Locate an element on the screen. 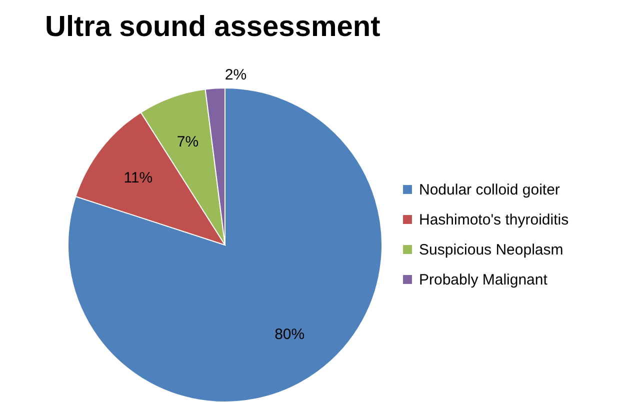 Image resolution: width=624 pixels, height=402 pixels. data-label: 11% is located at coordinates (138, 178).